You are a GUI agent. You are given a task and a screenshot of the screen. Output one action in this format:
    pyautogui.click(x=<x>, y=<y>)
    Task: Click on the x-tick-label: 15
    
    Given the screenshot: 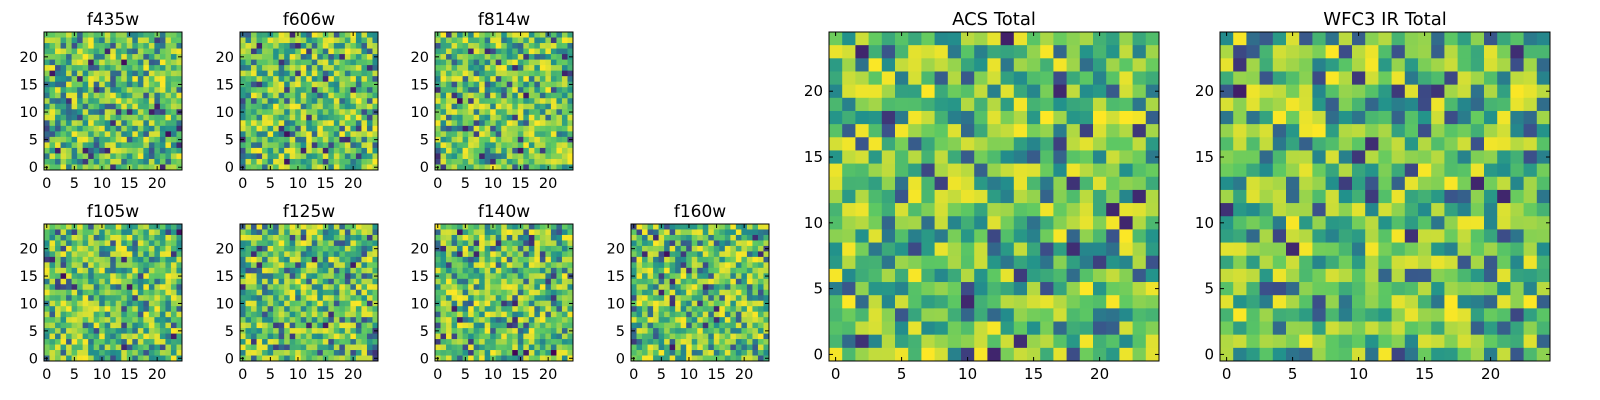 What is the action you would take?
    pyautogui.click(x=129, y=375)
    